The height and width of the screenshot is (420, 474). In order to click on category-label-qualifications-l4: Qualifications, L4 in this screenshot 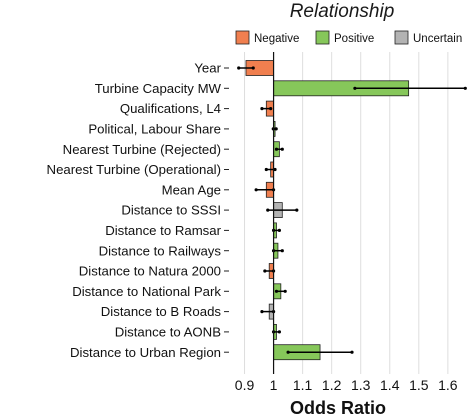, I will do `click(170, 108)`.